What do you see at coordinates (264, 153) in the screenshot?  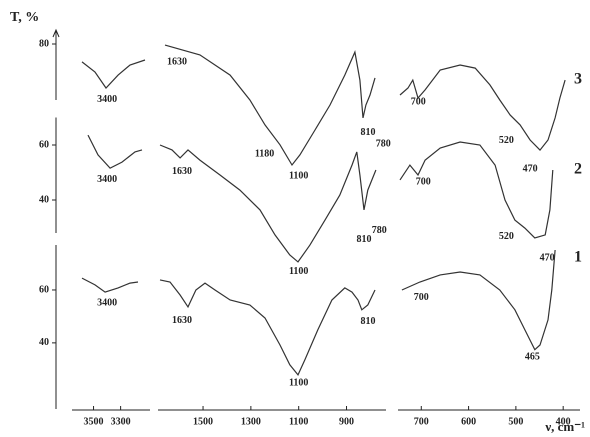 I see `peak-label: 1180` at bounding box center [264, 153].